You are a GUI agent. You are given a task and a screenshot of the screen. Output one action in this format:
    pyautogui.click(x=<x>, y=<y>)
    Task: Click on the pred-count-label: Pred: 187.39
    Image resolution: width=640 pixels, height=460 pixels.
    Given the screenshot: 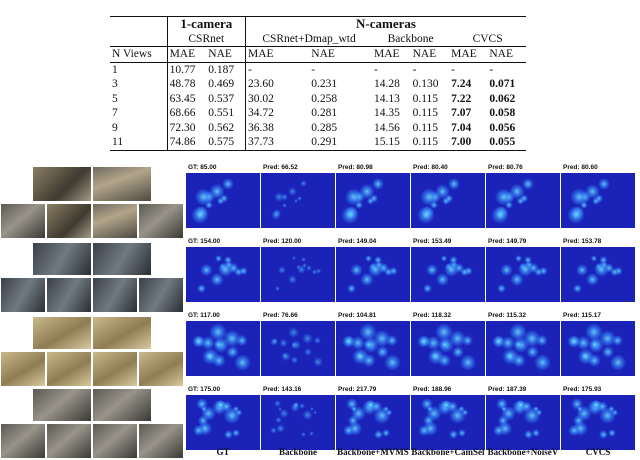 What is the action you would take?
    pyautogui.click(x=507, y=389)
    